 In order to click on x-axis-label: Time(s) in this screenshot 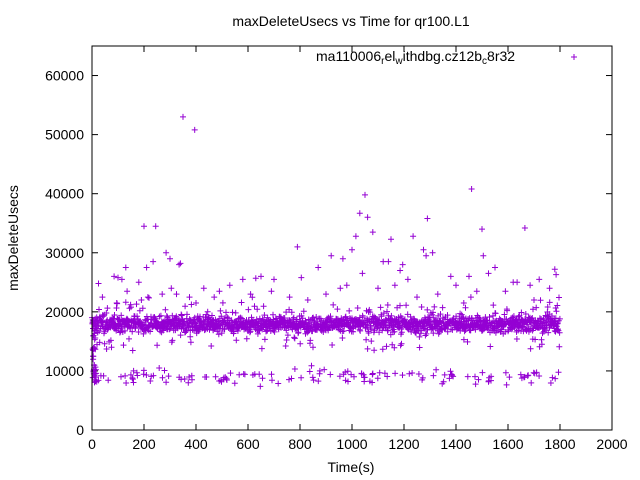, I will do `click(351, 467)`.